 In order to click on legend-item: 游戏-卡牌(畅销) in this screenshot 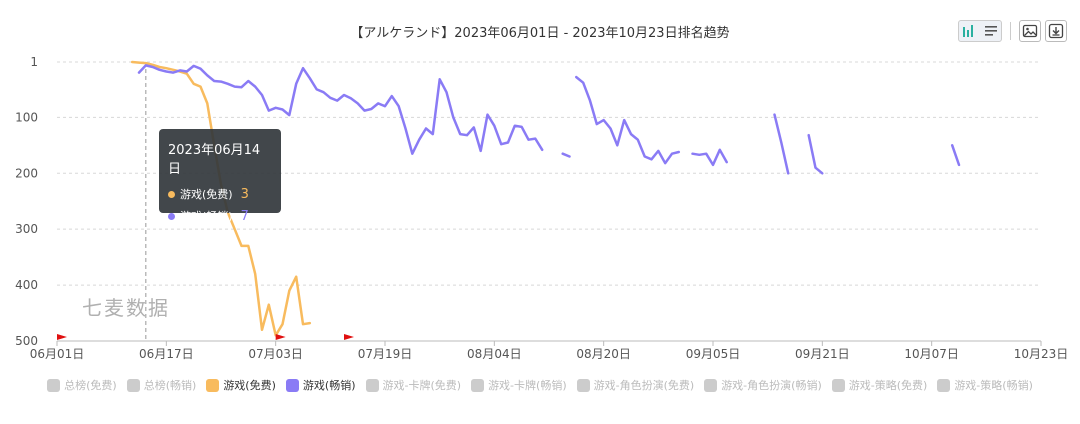, I will do `click(519, 385)`.